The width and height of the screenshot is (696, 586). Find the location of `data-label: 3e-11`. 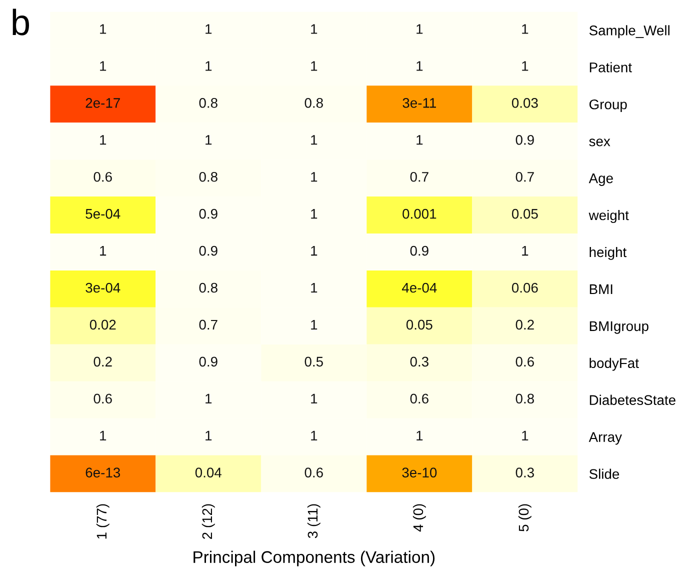

data-label: 3e-11 is located at coordinates (419, 103).